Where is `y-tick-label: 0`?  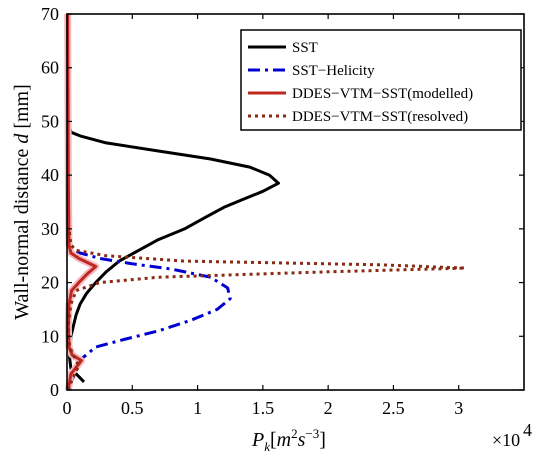 y-tick-label: 0 is located at coordinates (54, 390).